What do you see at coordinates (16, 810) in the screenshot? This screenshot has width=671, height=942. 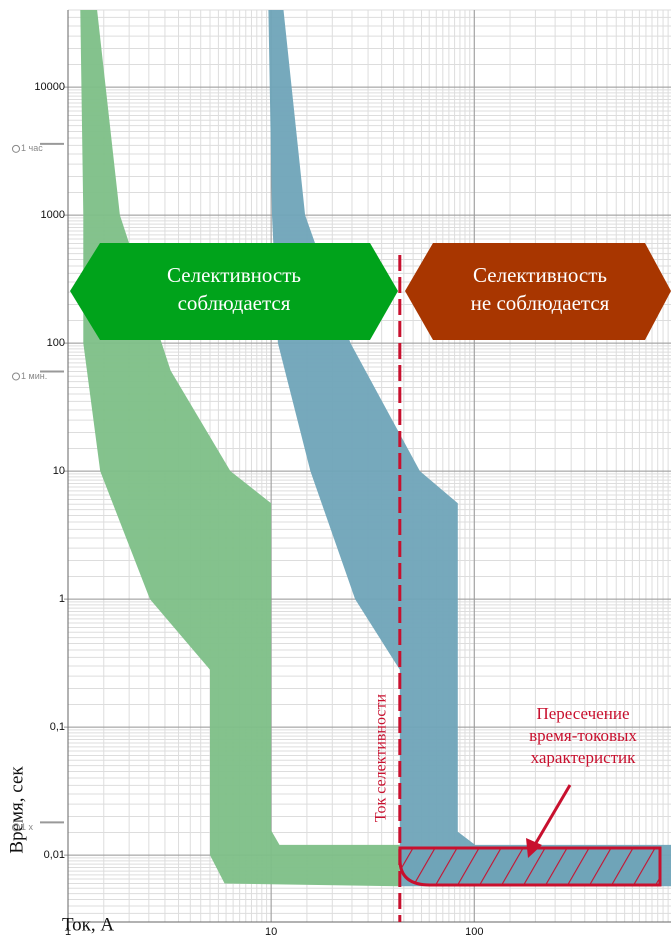 I see `y-axis-label: Время, сек` at bounding box center [16, 810].